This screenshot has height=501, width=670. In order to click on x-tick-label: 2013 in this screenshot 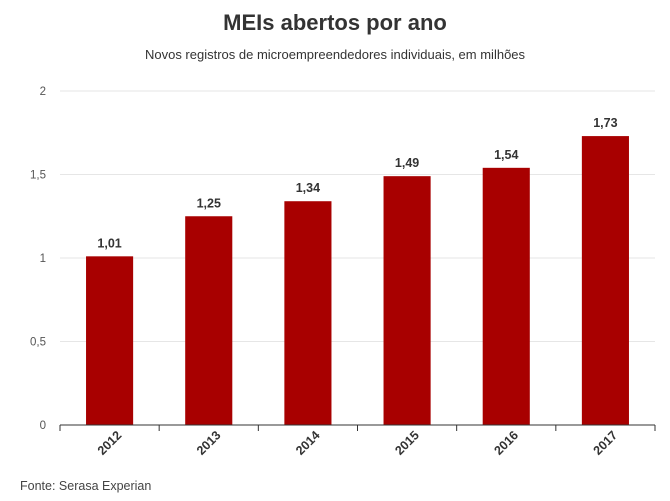, I will do `click(209, 443)`.